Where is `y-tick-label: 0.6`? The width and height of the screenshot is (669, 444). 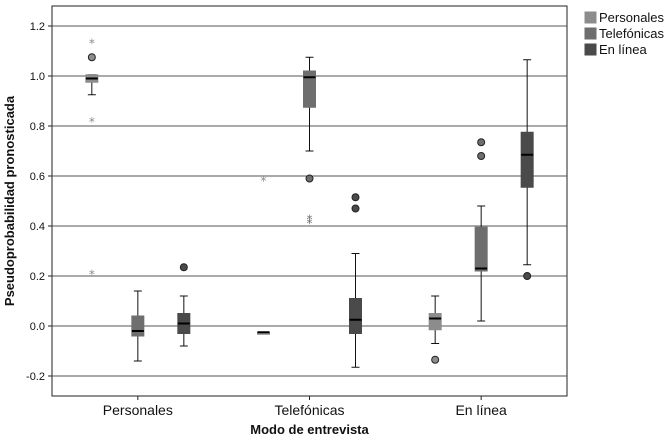
y-tick-label: 0.6 is located at coordinates (37, 177).